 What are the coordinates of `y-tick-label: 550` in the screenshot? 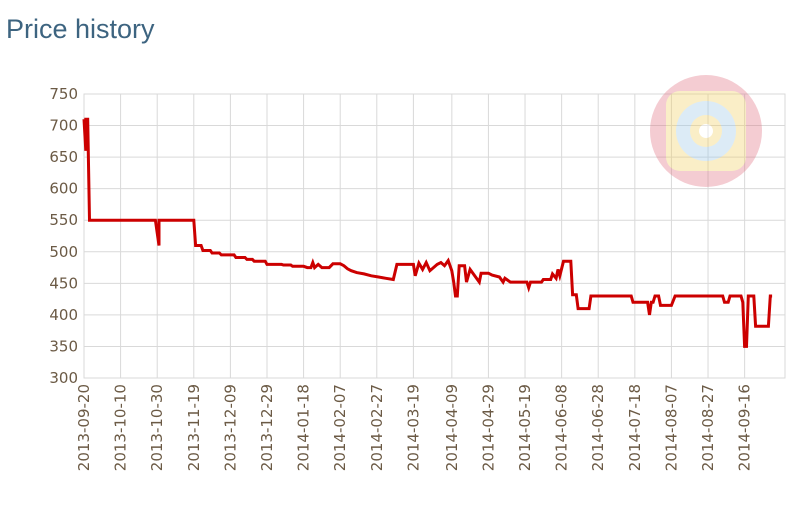 It's located at (63, 220).